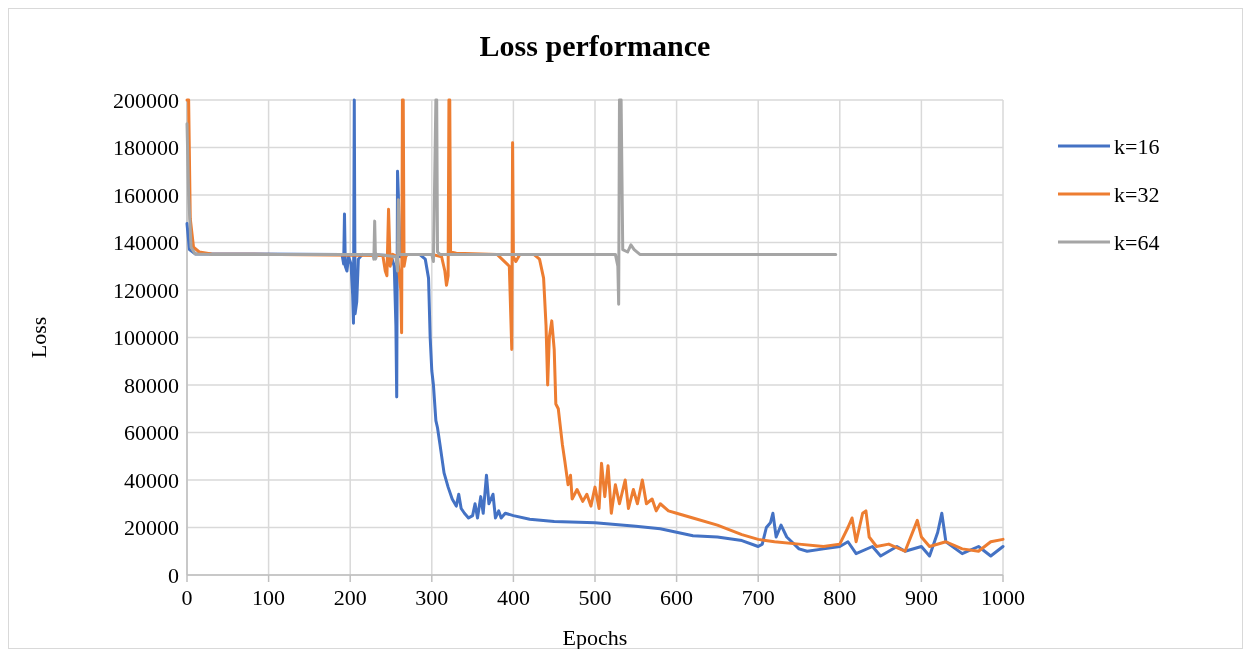 This screenshot has width=1251, height=657. What do you see at coordinates (1137, 146) in the screenshot?
I see `legend-label: k=16` at bounding box center [1137, 146].